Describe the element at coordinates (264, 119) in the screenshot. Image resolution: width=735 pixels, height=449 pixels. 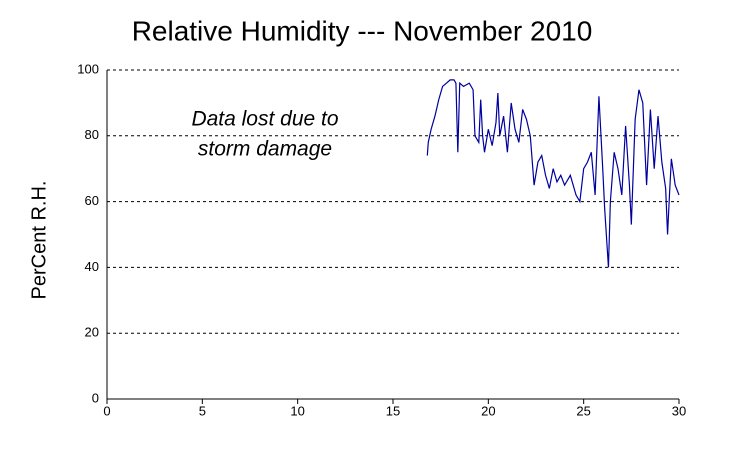
I see `annotation: Data lost due to` at that location.